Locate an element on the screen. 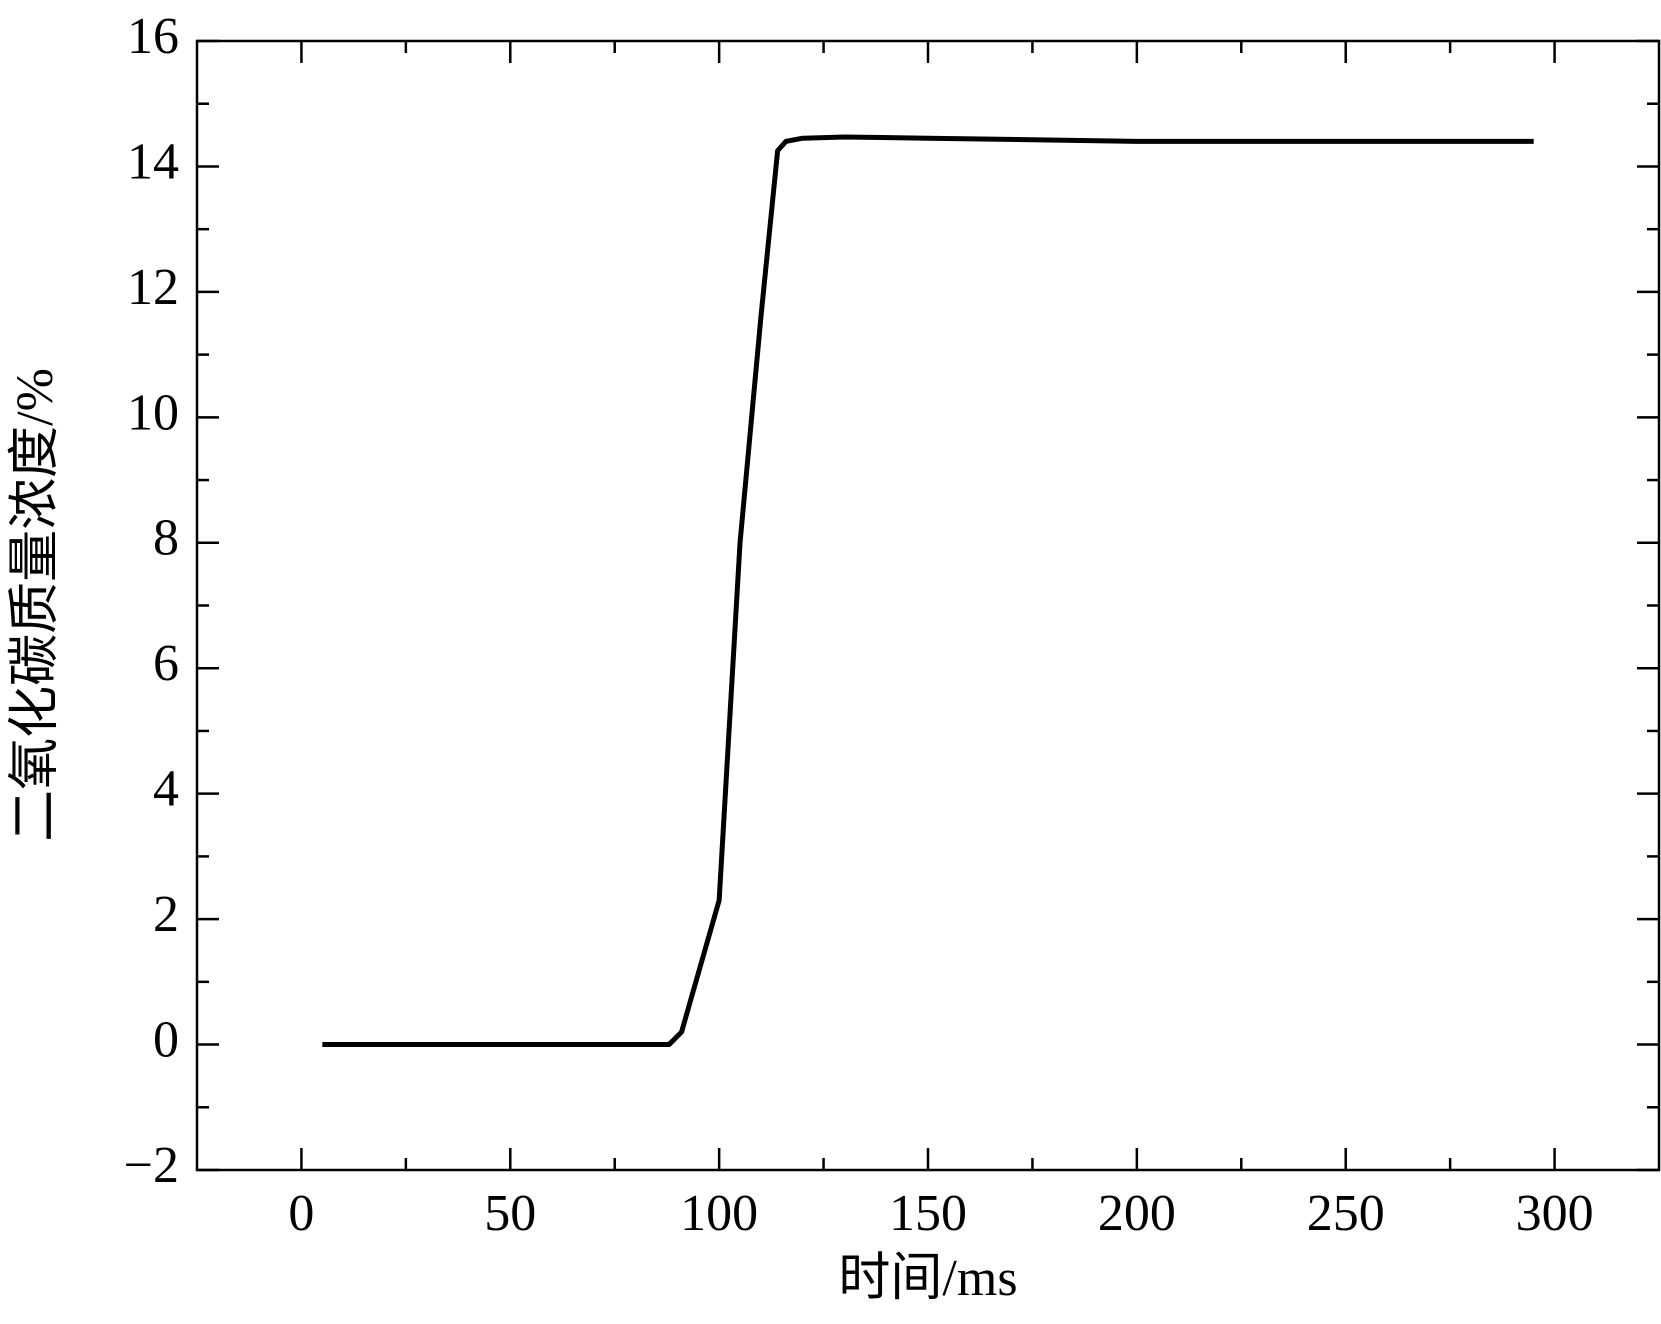 The width and height of the screenshot is (1661, 1324). y-tick-label: 4 is located at coordinates (166, 789).